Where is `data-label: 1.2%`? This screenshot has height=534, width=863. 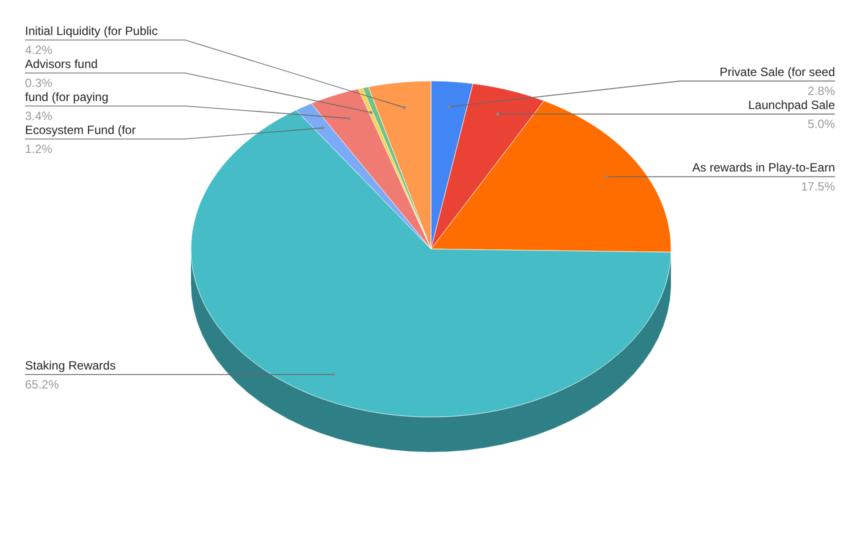 data-label: 1.2% is located at coordinates (39, 149).